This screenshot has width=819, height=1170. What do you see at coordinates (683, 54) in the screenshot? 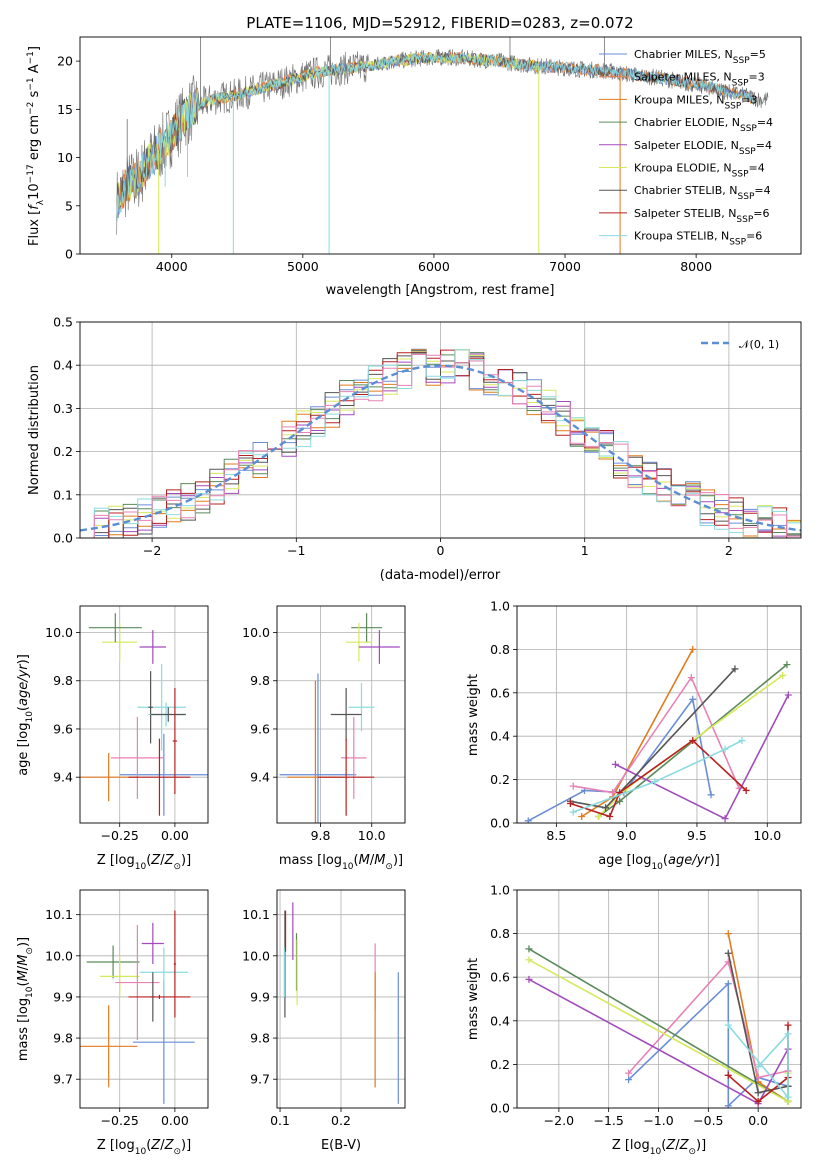
I see `legend-entry-part: Chabrier MILES, N` at bounding box center [683, 54].